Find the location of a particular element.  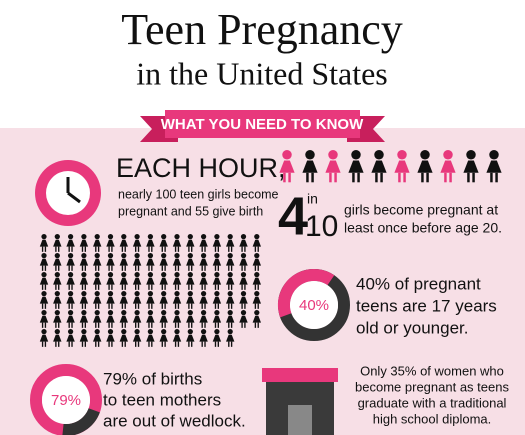

stat-text: teens are 17 years is located at coordinates (426, 305).